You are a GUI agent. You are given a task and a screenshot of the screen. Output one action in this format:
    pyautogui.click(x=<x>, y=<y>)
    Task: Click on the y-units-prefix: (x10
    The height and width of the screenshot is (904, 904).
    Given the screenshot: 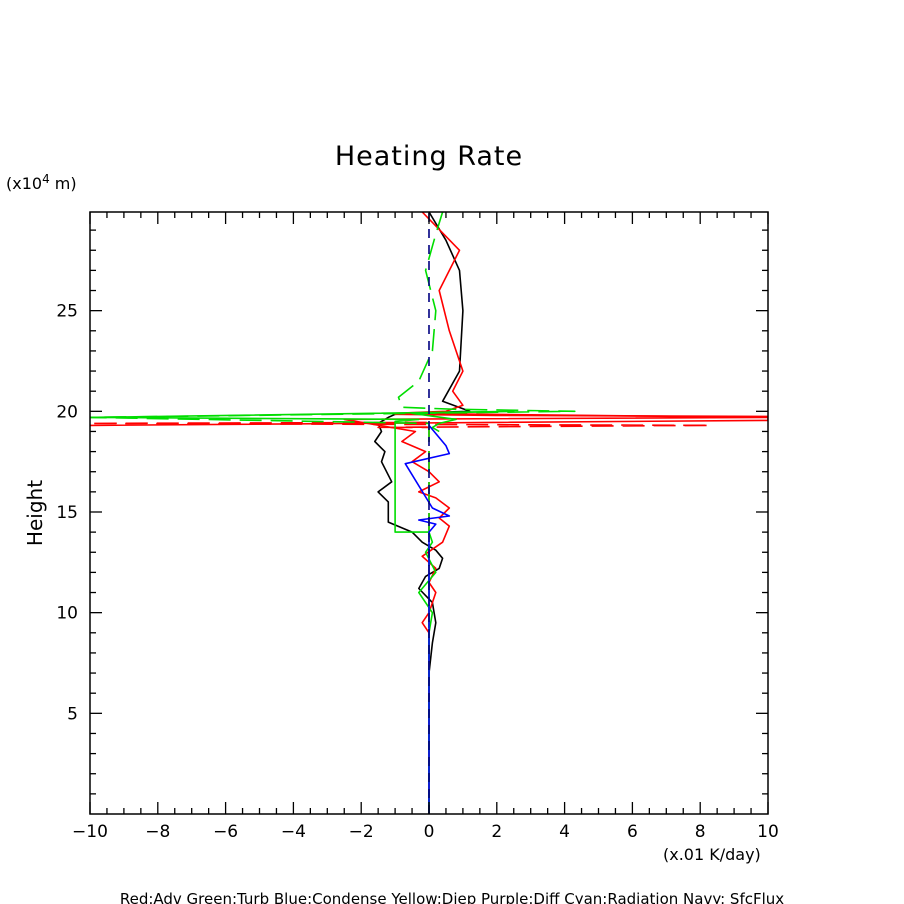 What is the action you would take?
    pyautogui.click(x=24, y=183)
    